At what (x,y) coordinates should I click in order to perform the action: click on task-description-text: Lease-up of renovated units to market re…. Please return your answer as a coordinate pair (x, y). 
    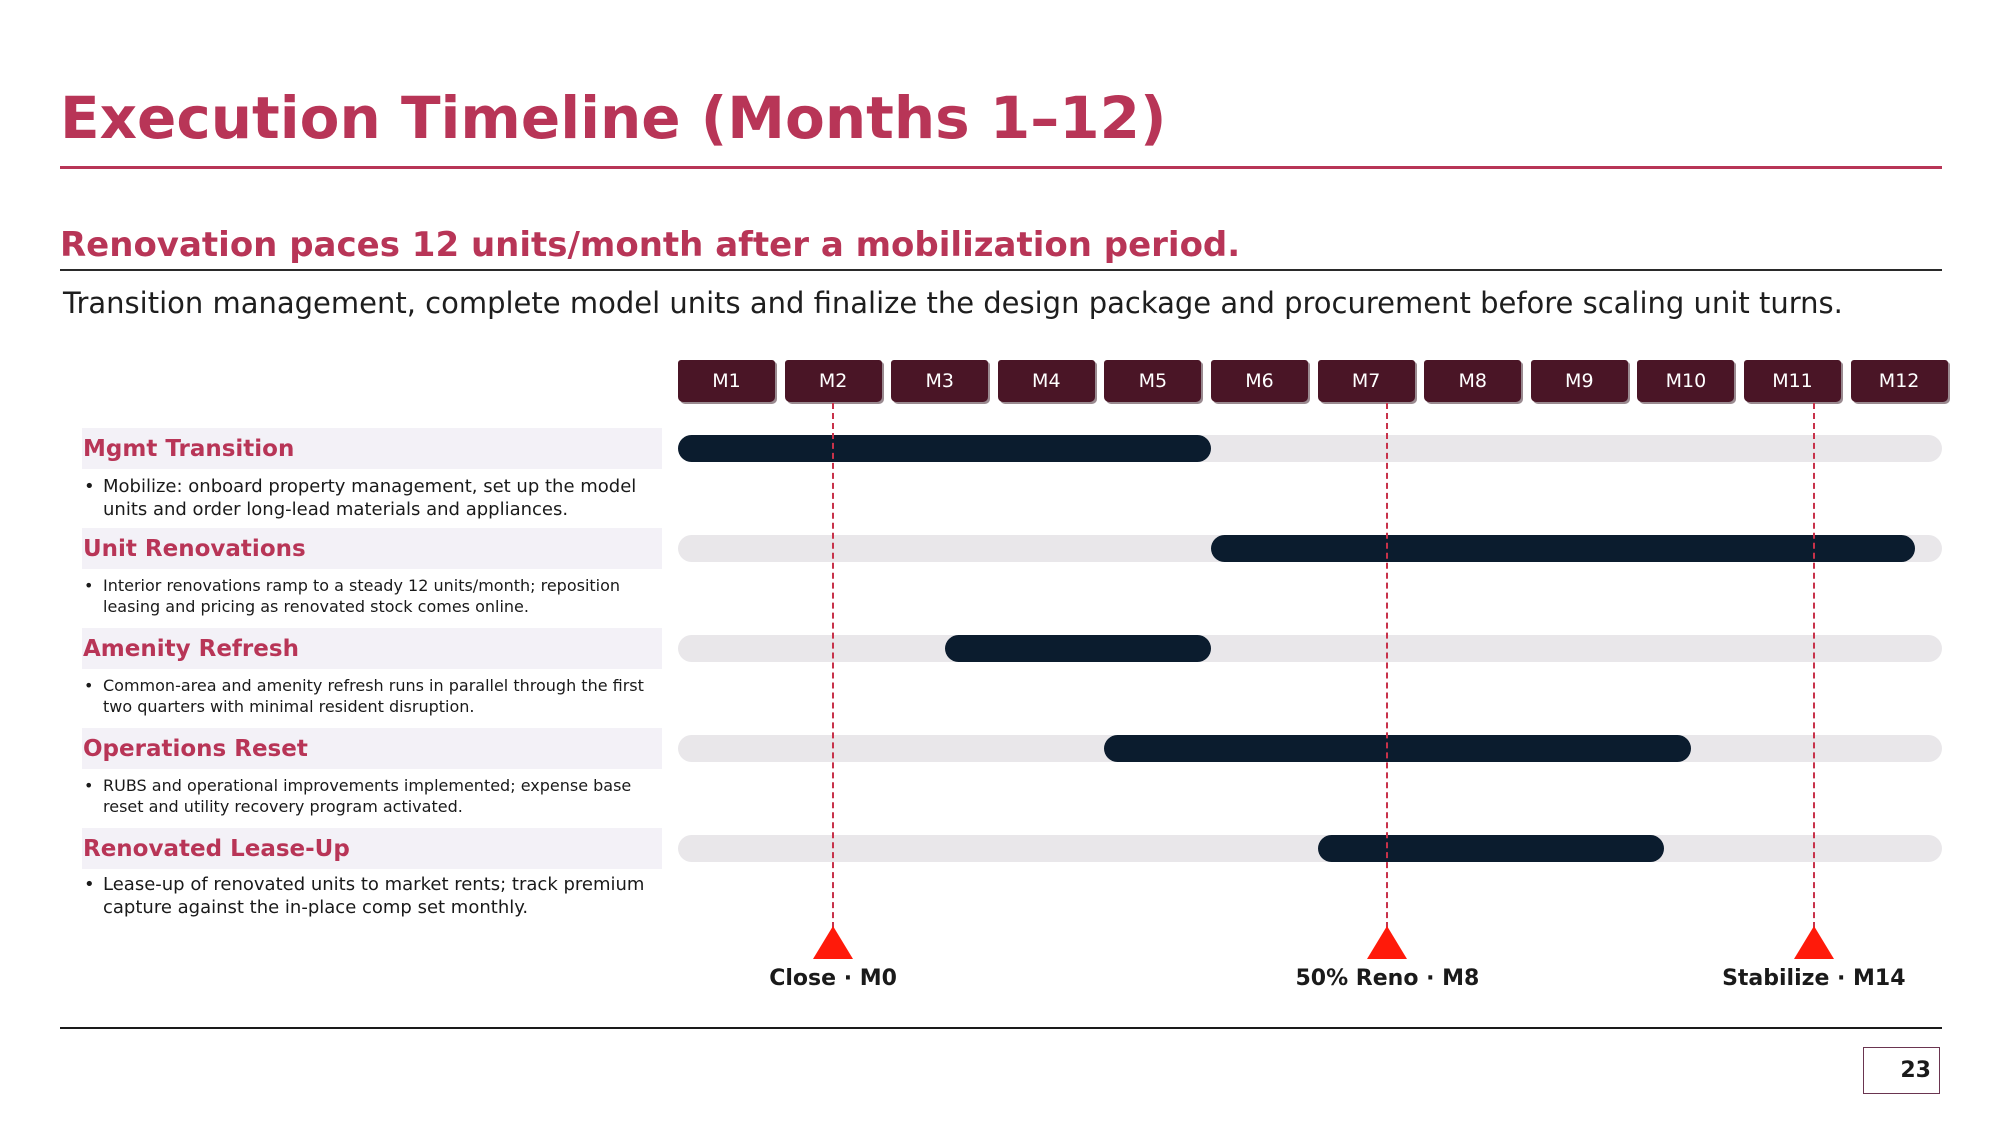
    Looking at the image, I should click on (374, 896).